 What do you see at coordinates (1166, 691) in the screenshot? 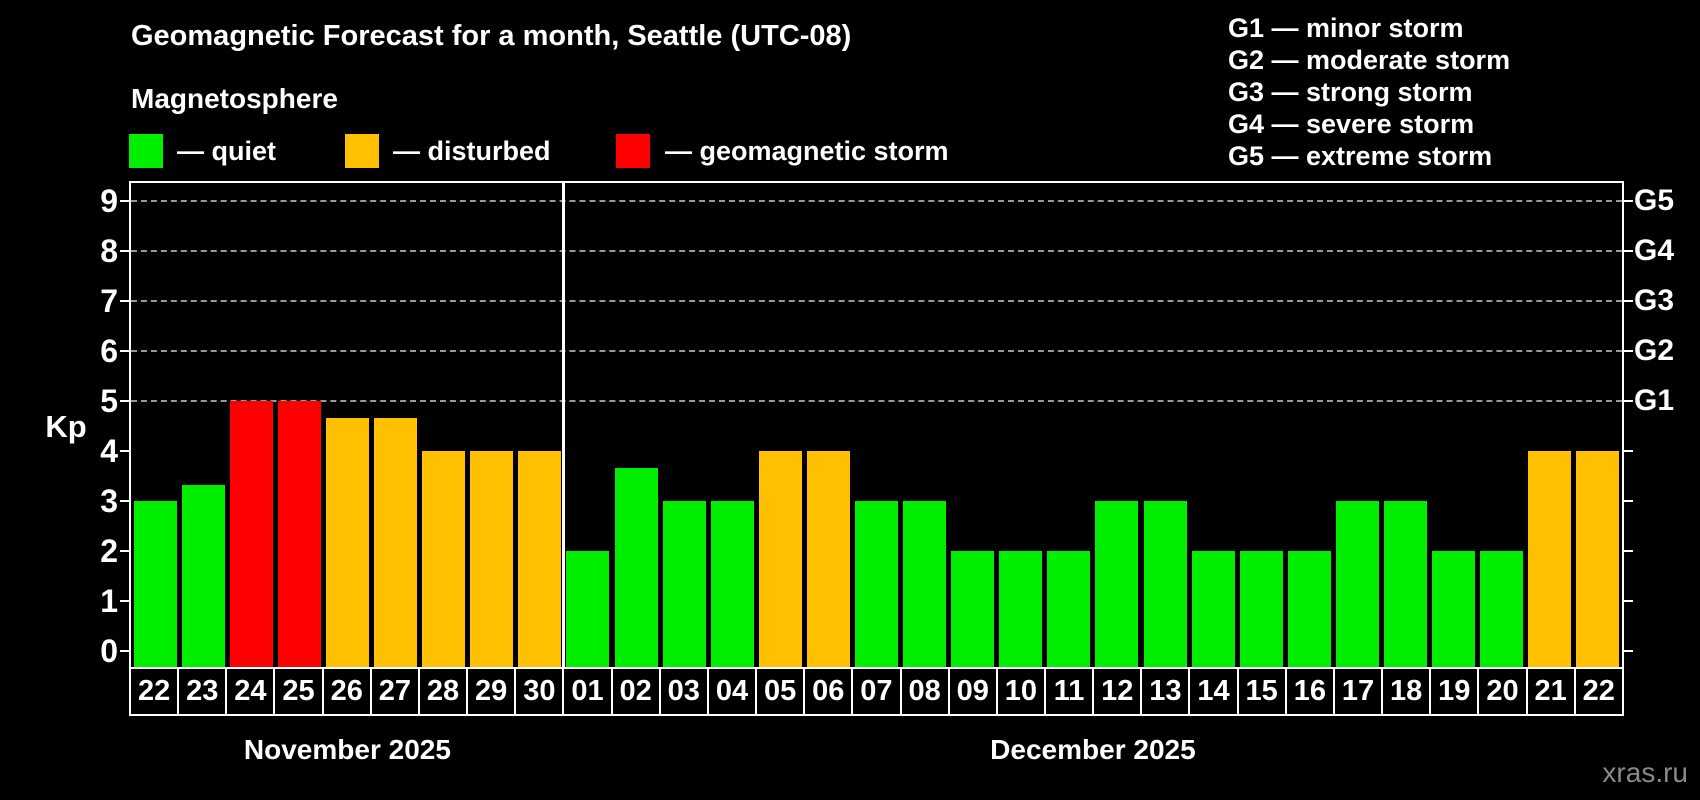
I see `date-cell-13: 13` at bounding box center [1166, 691].